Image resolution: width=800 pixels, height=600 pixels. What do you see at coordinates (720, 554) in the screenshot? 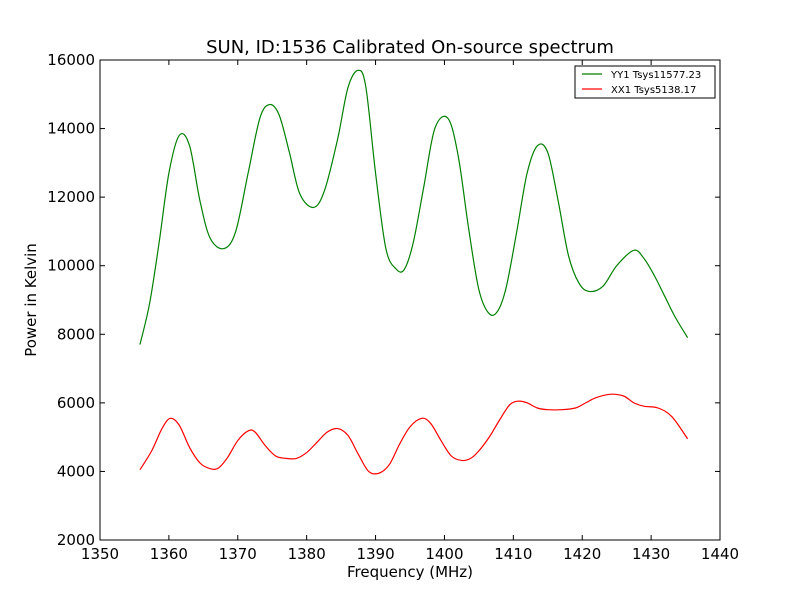
I see `x-tick-label: 1440` at bounding box center [720, 554].